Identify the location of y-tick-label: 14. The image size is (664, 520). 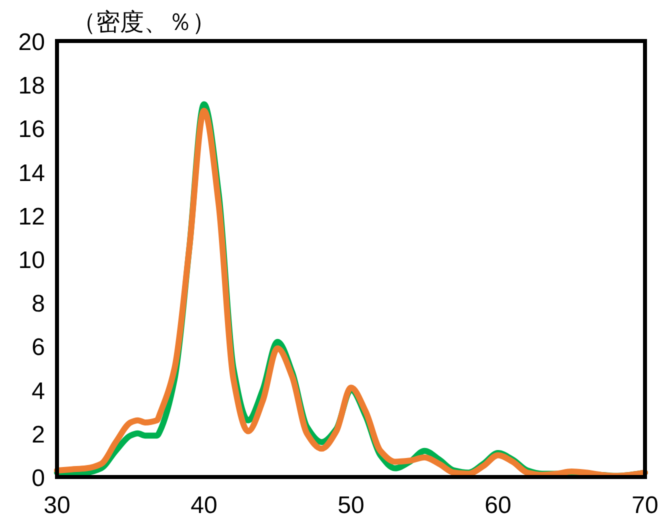
(31, 173).